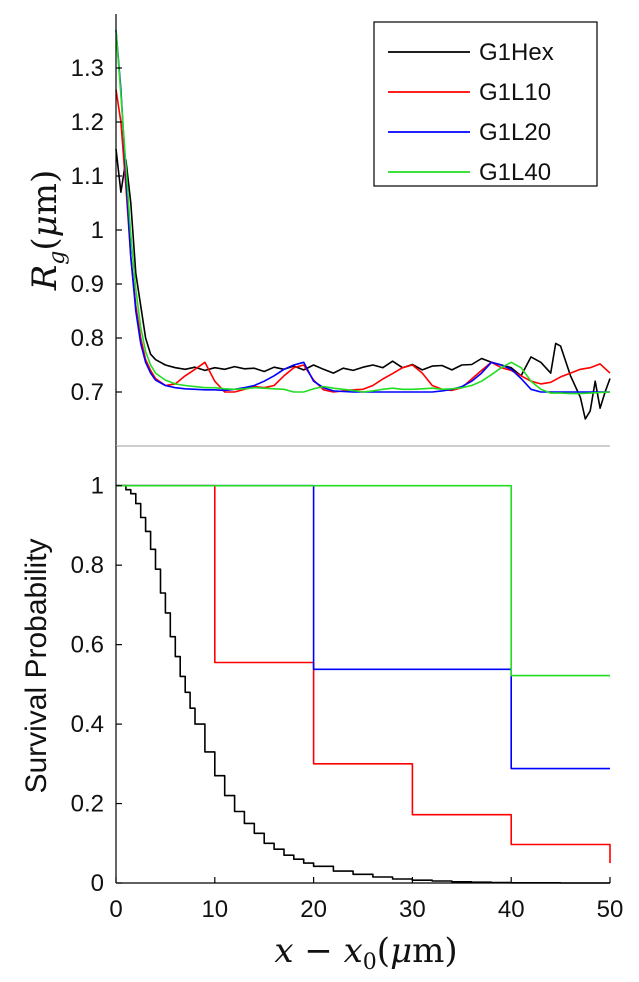  Describe the element at coordinates (36, 665) in the screenshot. I see `survival-y-axis-label: Survival Probability` at that location.